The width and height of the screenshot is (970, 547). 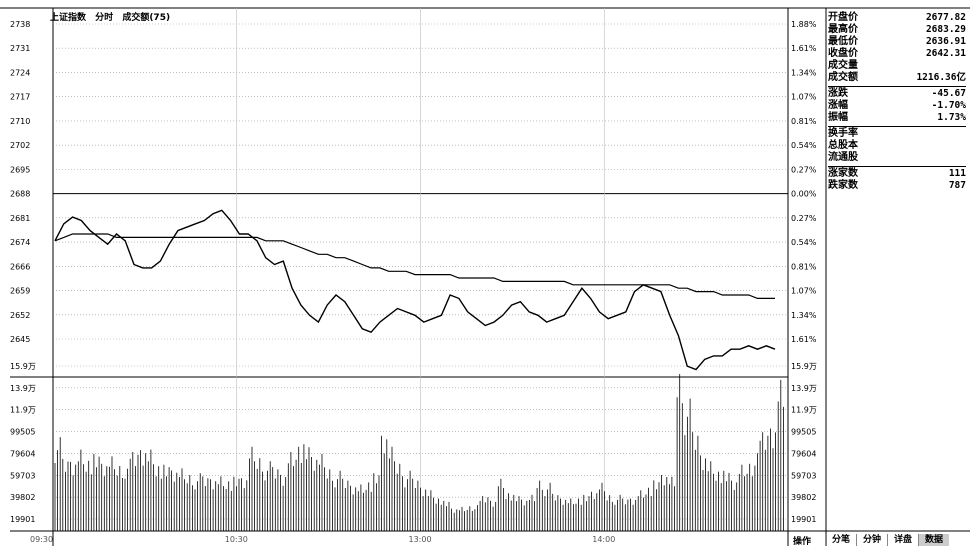 I want to click on time-label: 14:00, so click(x=603, y=539).